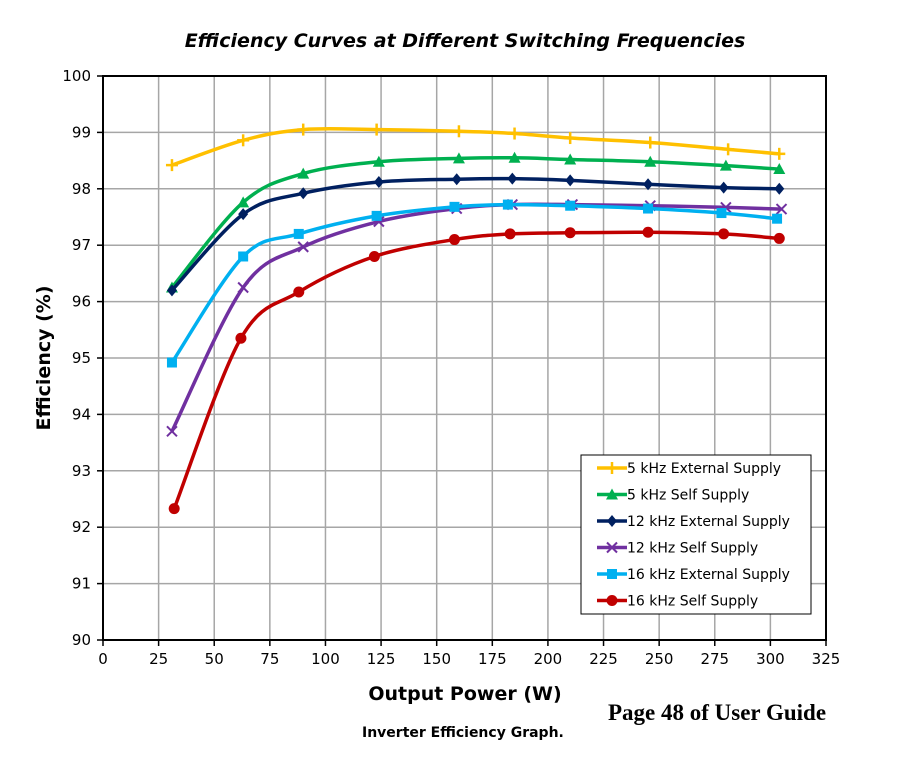 Image resolution: width=899 pixels, height=777 pixels. What do you see at coordinates (659, 659) in the screenshot?
I see `x-tick-label: 250` at bounding box center [659, 659].